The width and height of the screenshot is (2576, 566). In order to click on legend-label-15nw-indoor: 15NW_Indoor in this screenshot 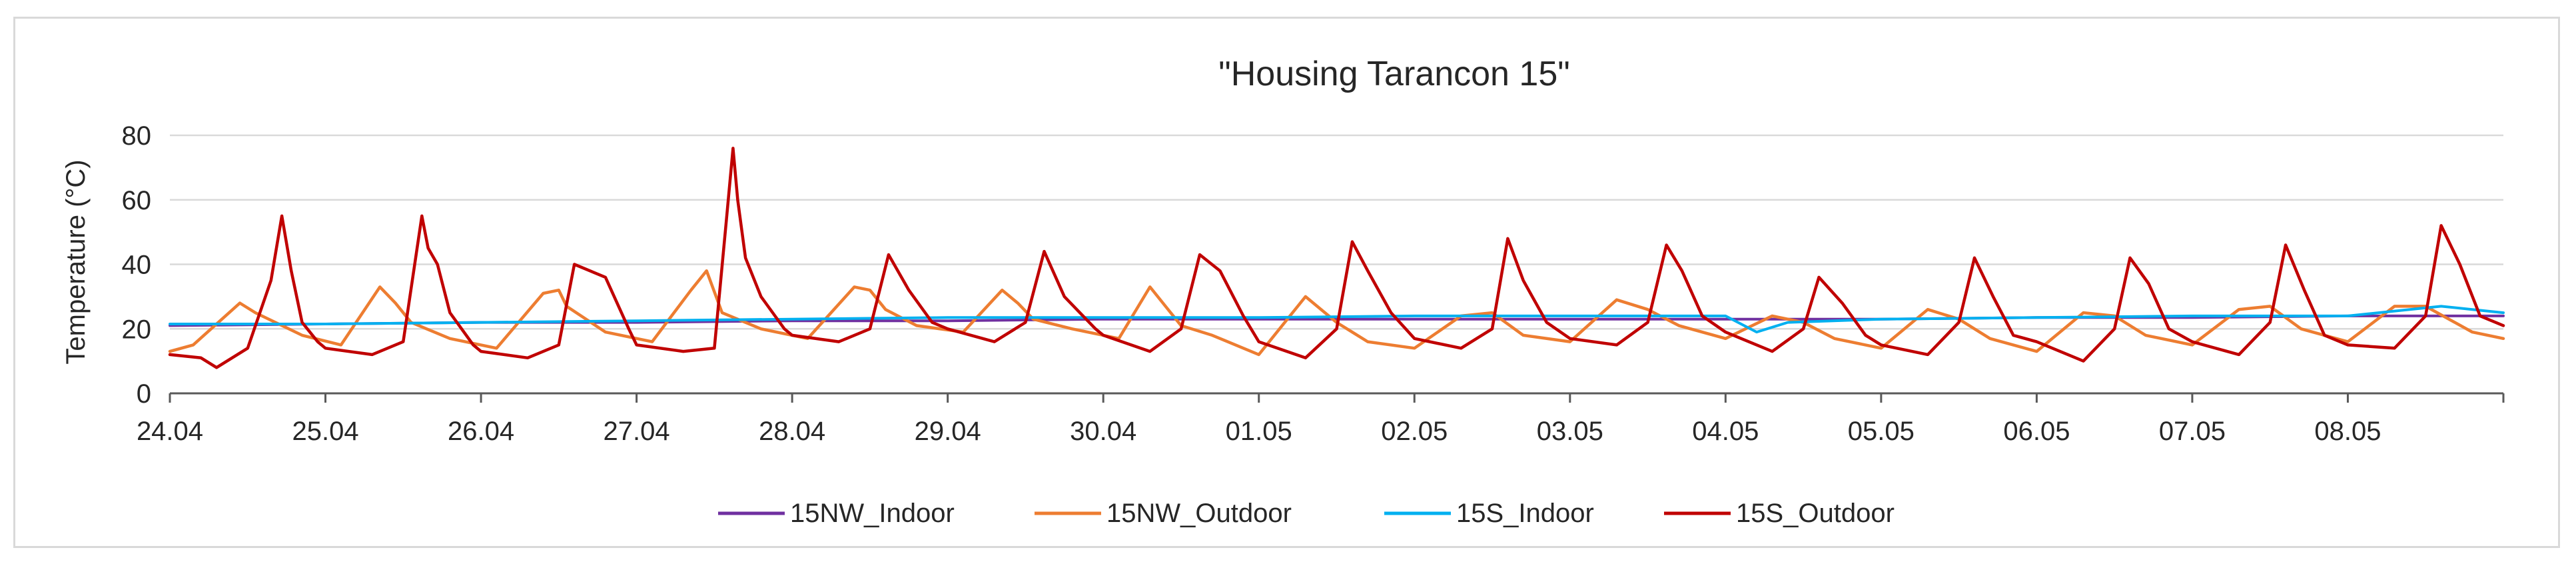, I will do `click(873, 513)`.